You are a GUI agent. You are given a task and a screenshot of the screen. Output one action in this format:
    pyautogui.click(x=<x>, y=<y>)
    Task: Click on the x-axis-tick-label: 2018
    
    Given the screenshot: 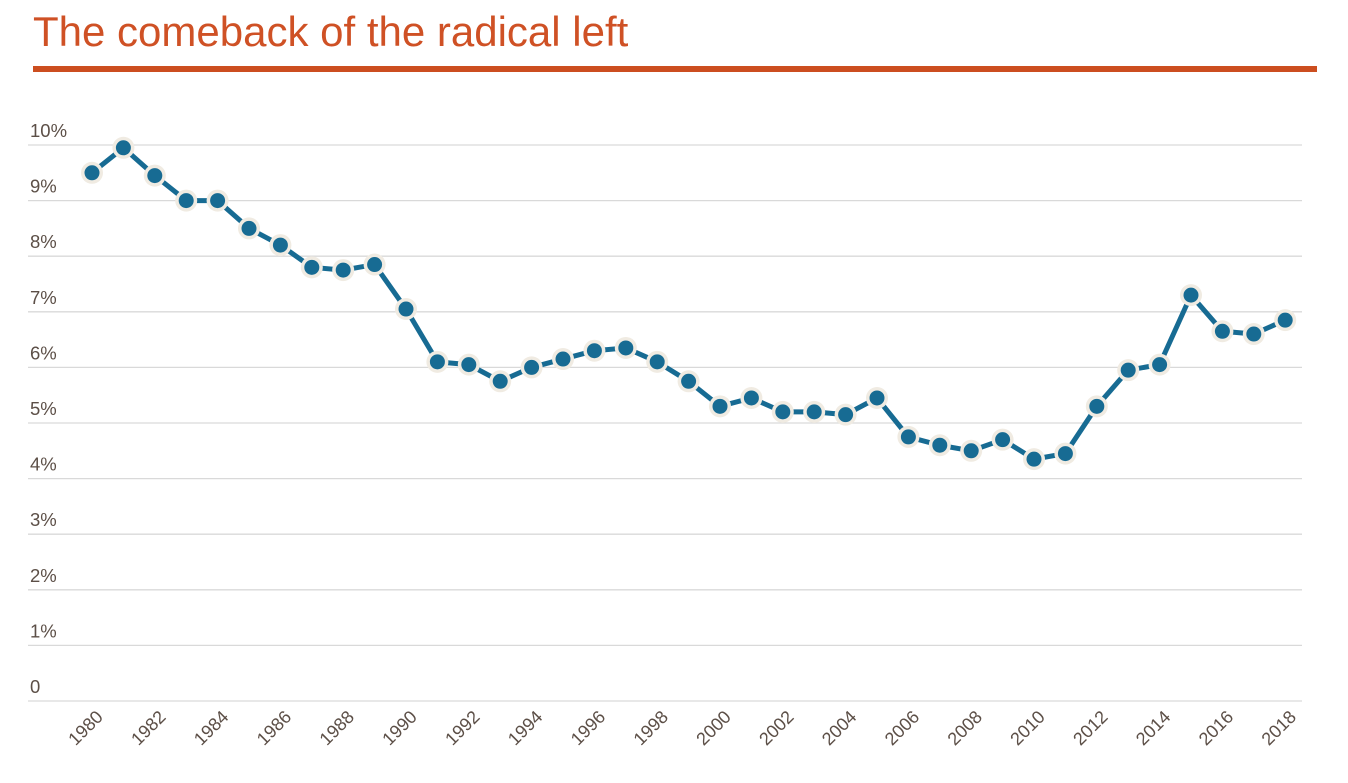 What is the action you would take?
    pyautogui.click(x=1279, y=728)
    